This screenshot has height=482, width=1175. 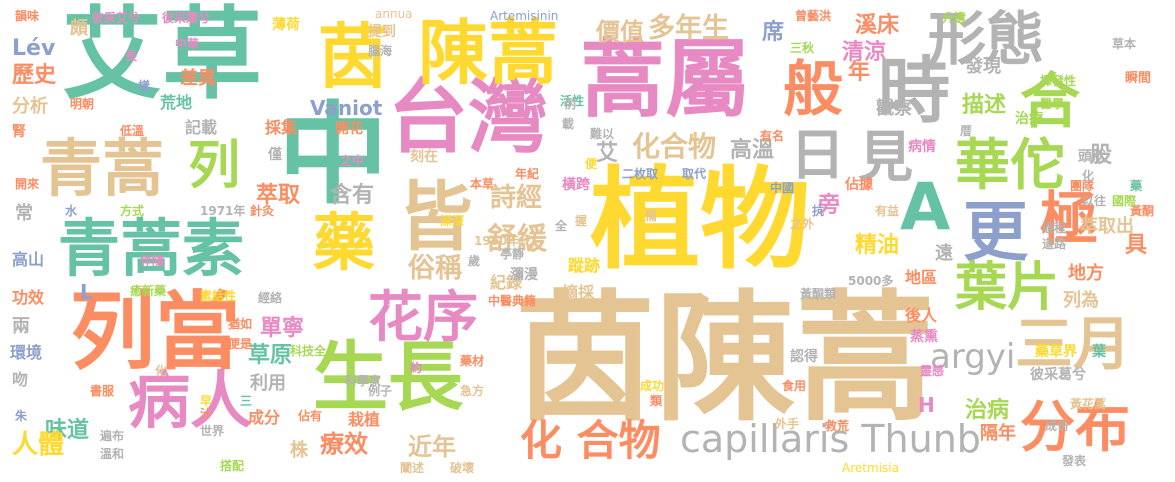 I want to click on word: 有名, so click(x=772, y=136).